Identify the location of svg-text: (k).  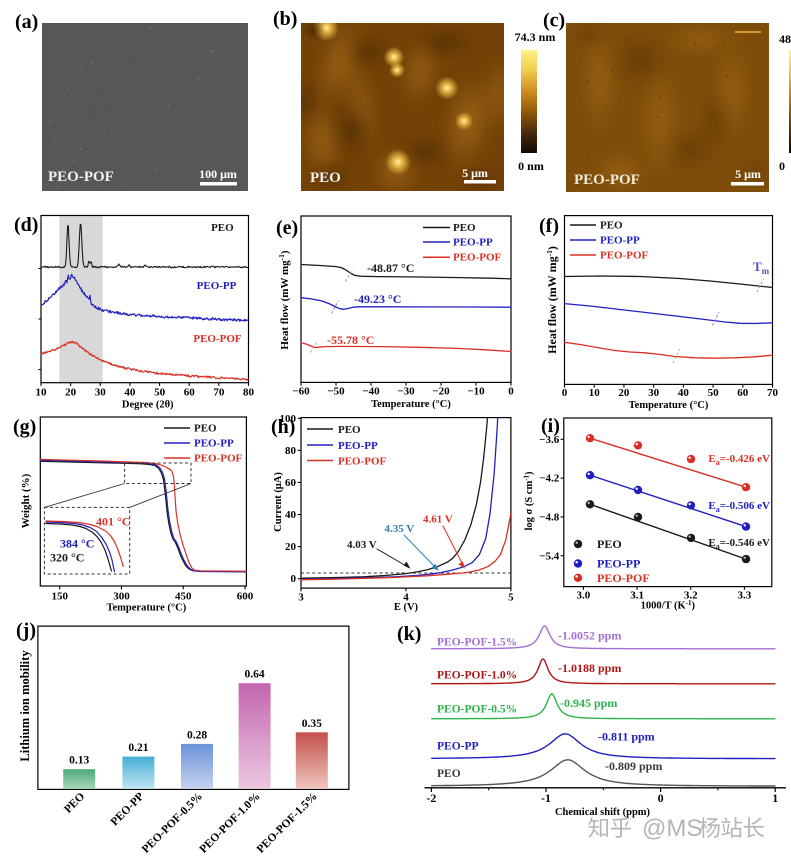
(409, 634).